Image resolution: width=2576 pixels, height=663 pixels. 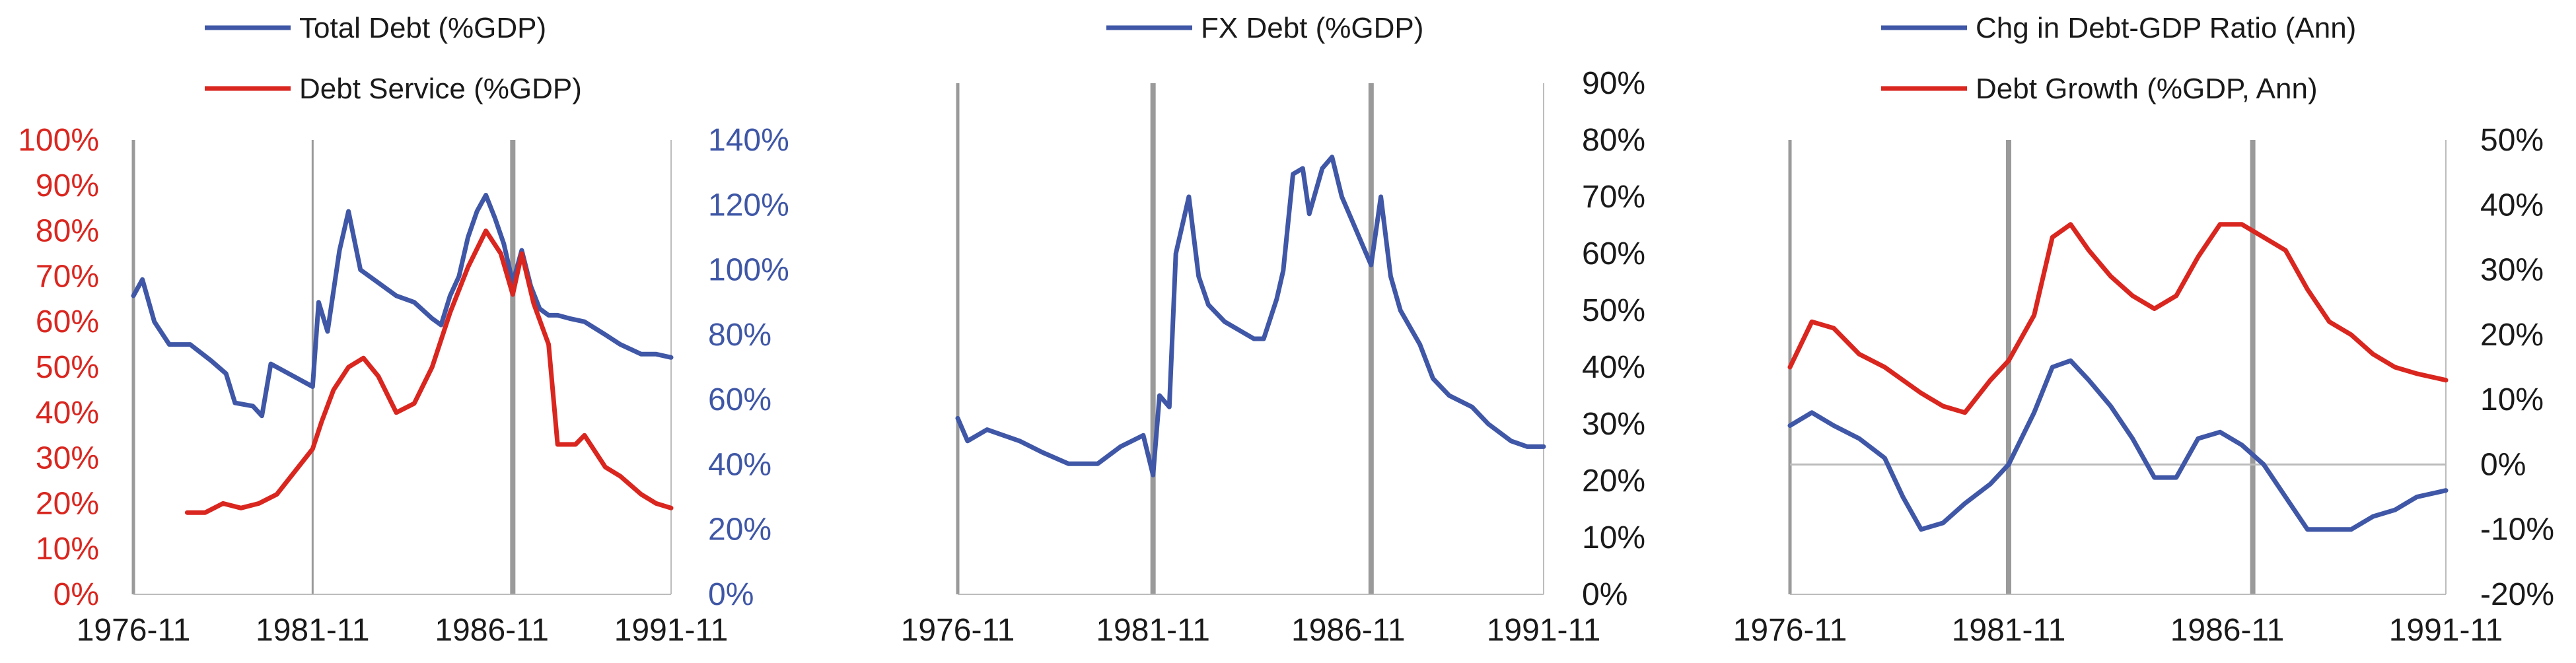 I want to click on y-left-tick-label: 20%, so click(x=68, y=503).